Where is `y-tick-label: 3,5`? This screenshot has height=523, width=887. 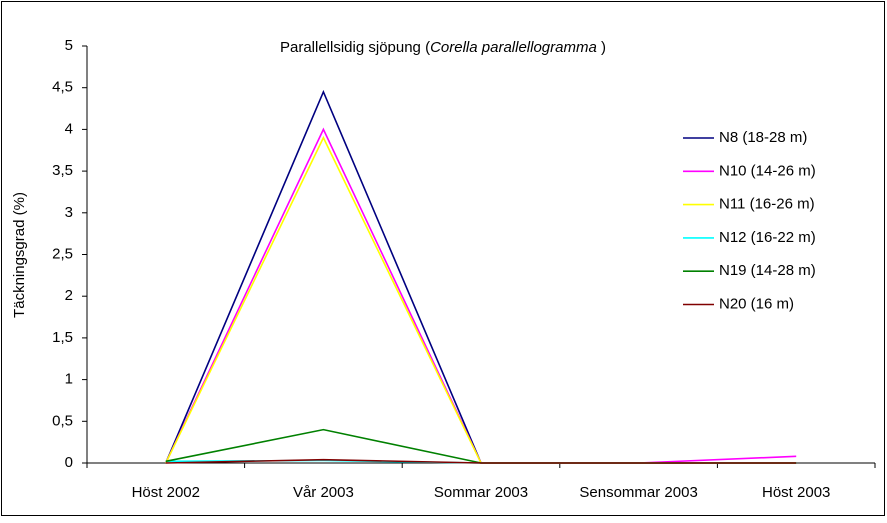
y-tick-label: 3,5 is located at coordinates (62, 170).